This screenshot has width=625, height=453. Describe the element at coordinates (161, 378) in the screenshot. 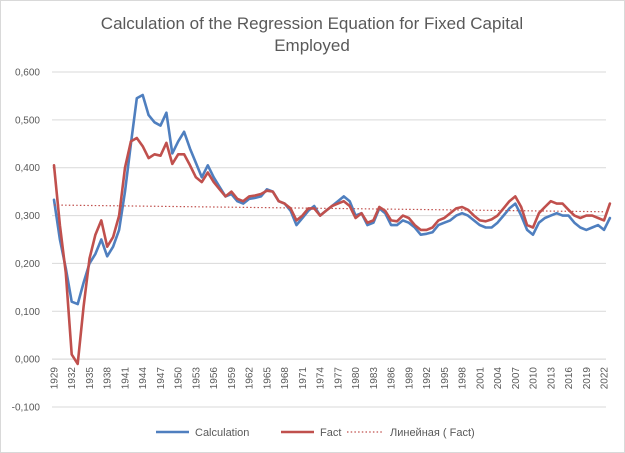

I see `x-tick-label: 1947` at that location.